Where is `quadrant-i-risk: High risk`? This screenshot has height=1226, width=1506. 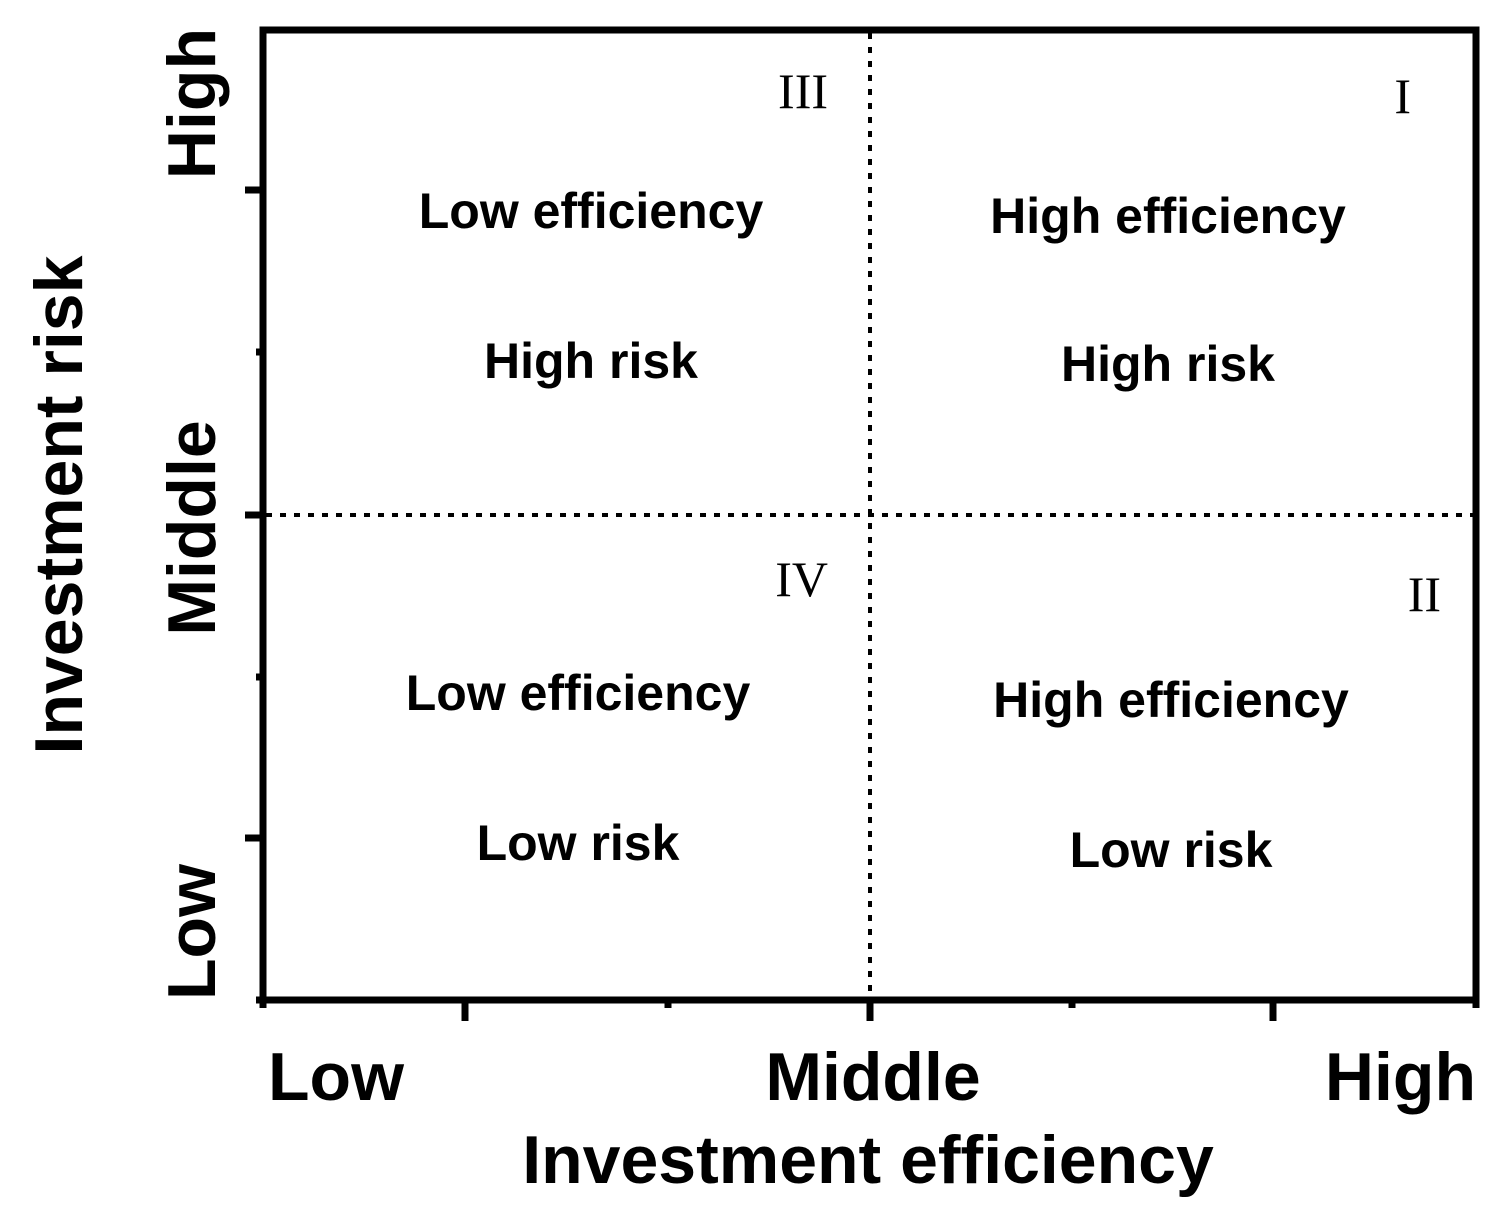 quadrant-i-risk: High risk is located at coordinates (1168, 364).